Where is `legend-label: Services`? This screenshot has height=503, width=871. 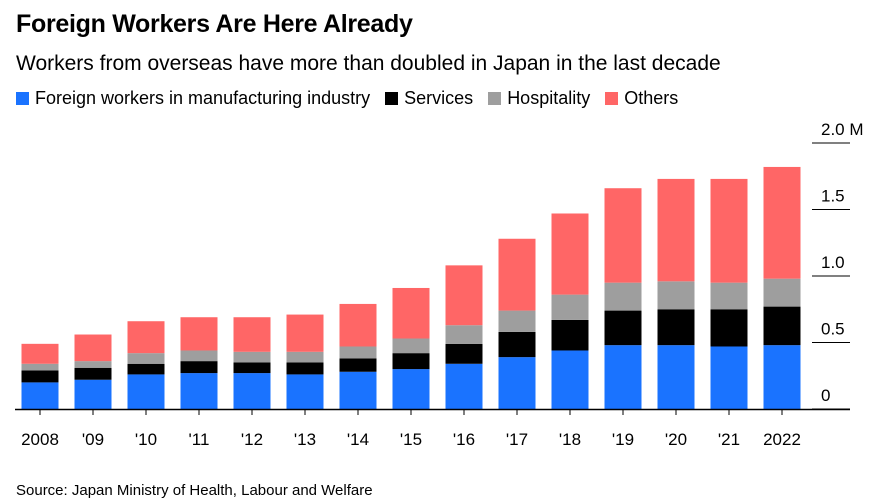
legend-label: Services is located at coordinates (439, 98).